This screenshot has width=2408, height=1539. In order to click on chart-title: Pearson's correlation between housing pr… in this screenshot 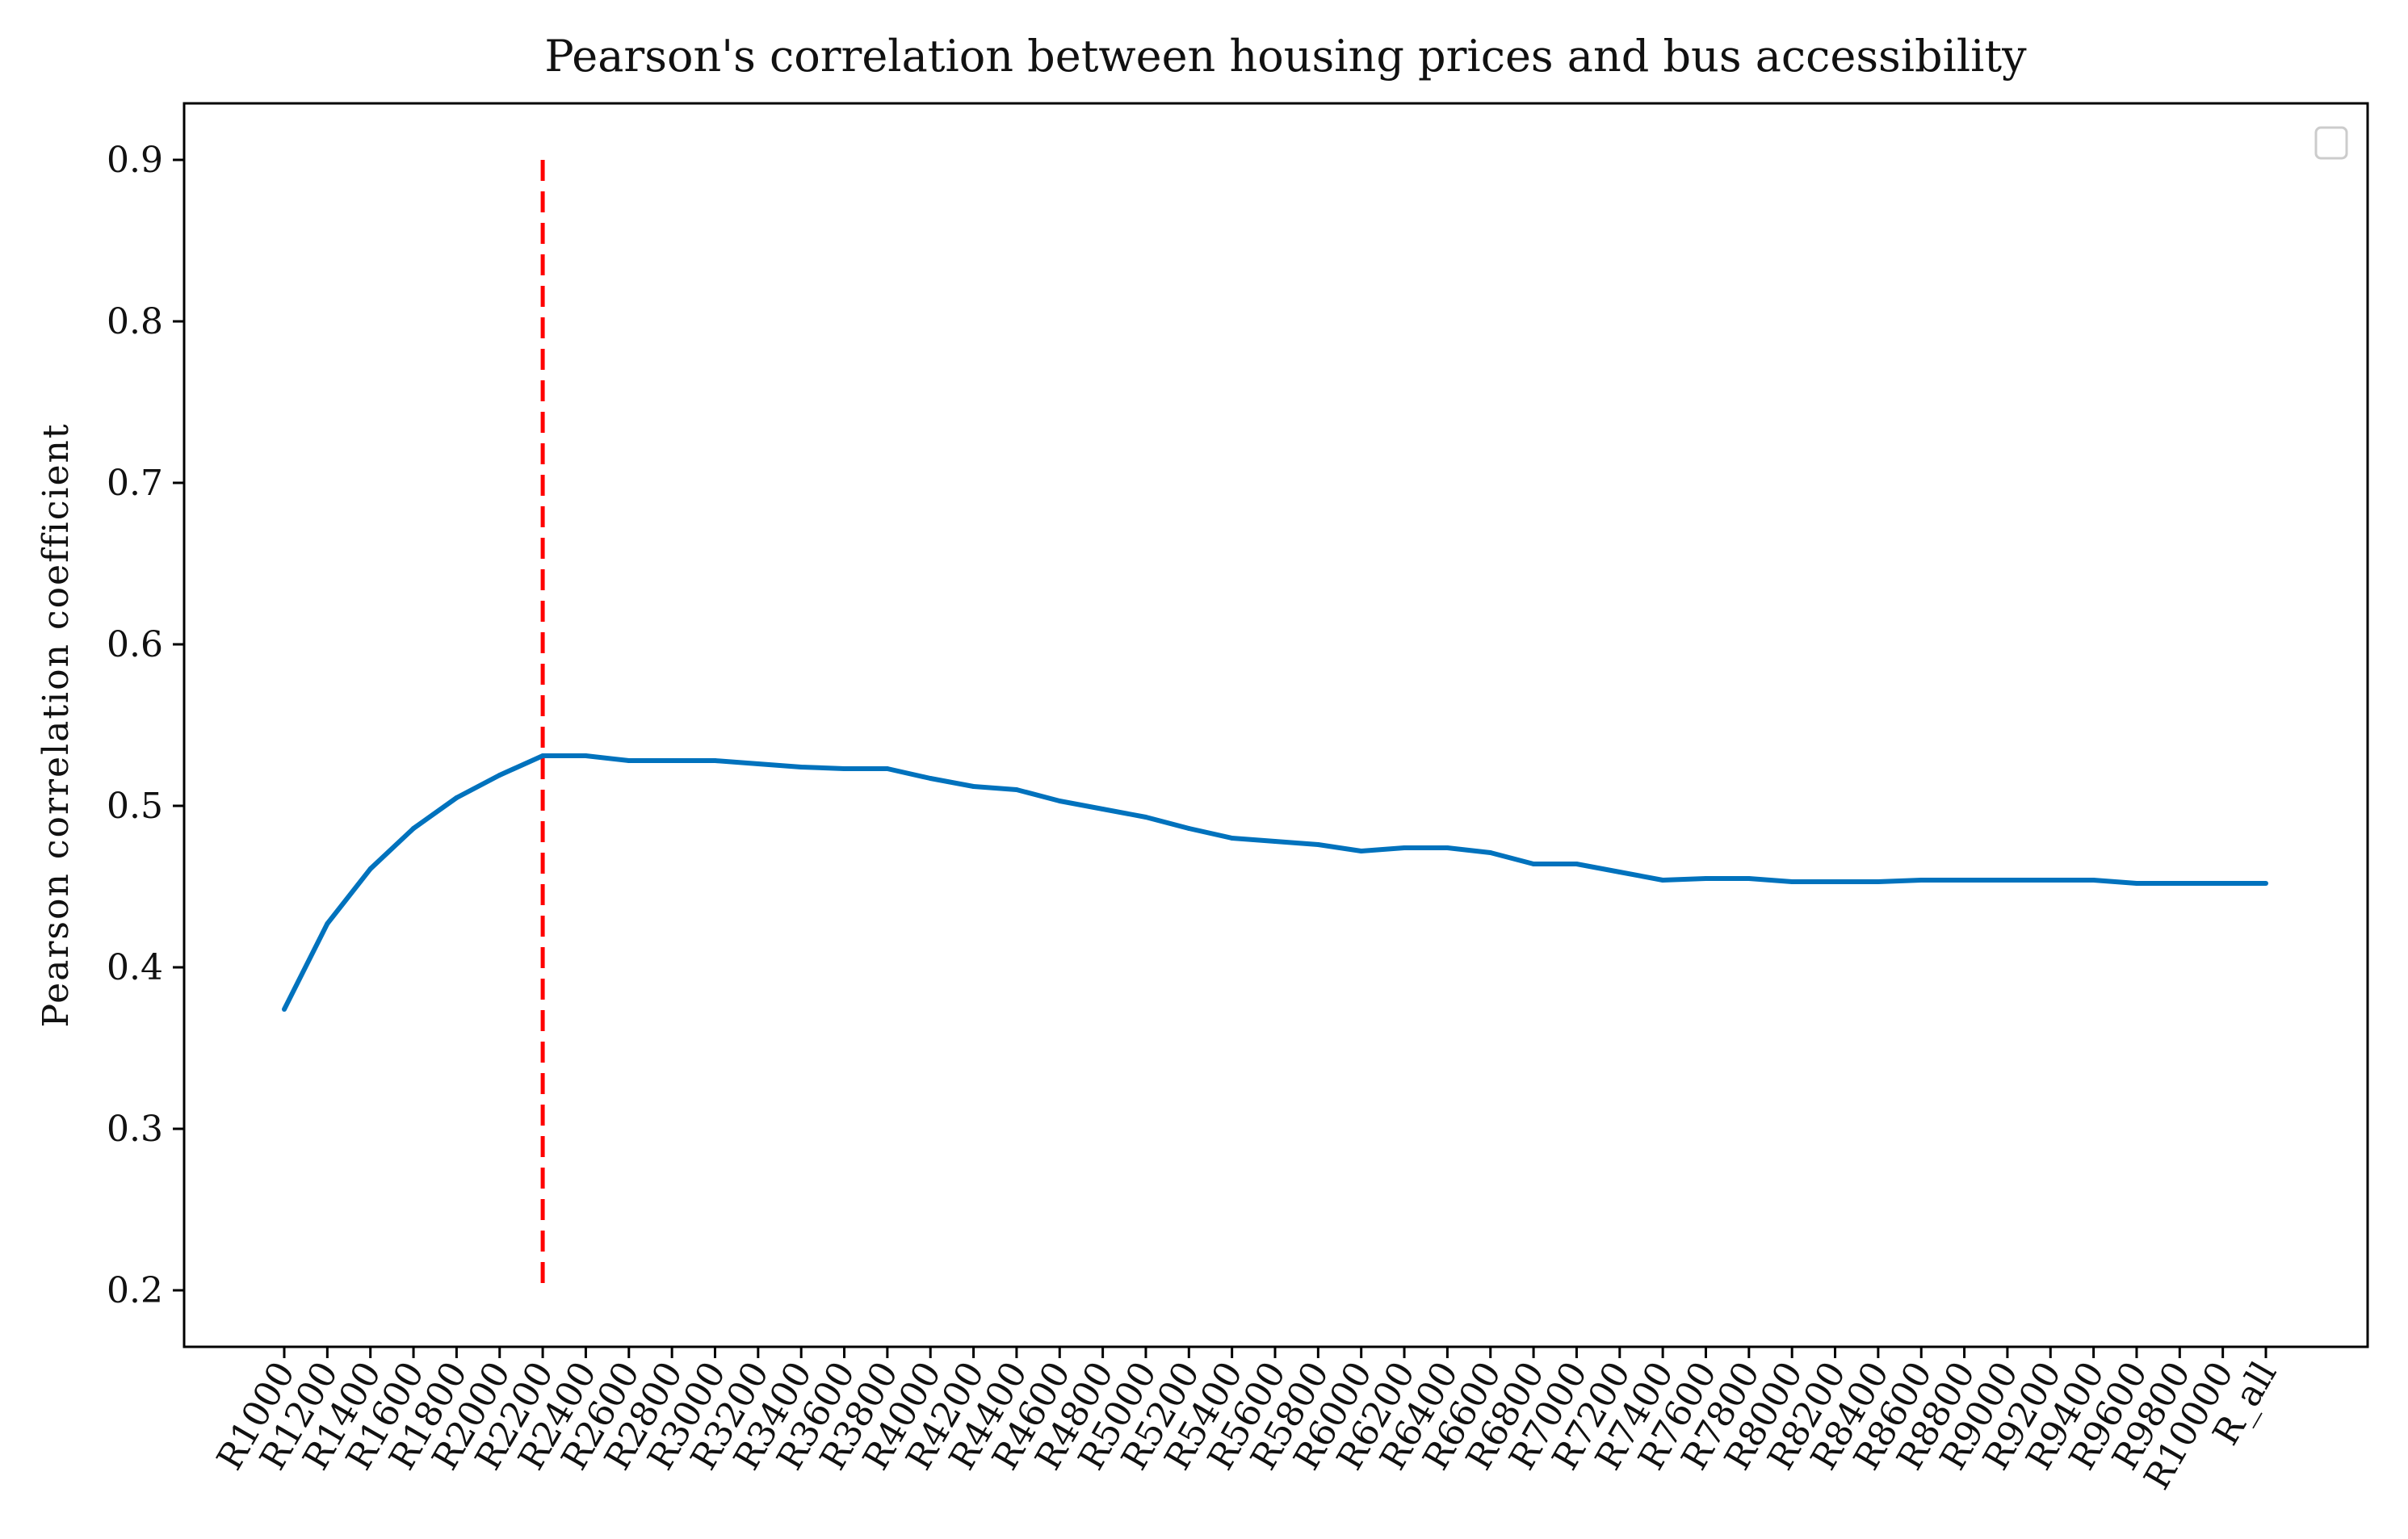, I will do `click(1285, 57)`.